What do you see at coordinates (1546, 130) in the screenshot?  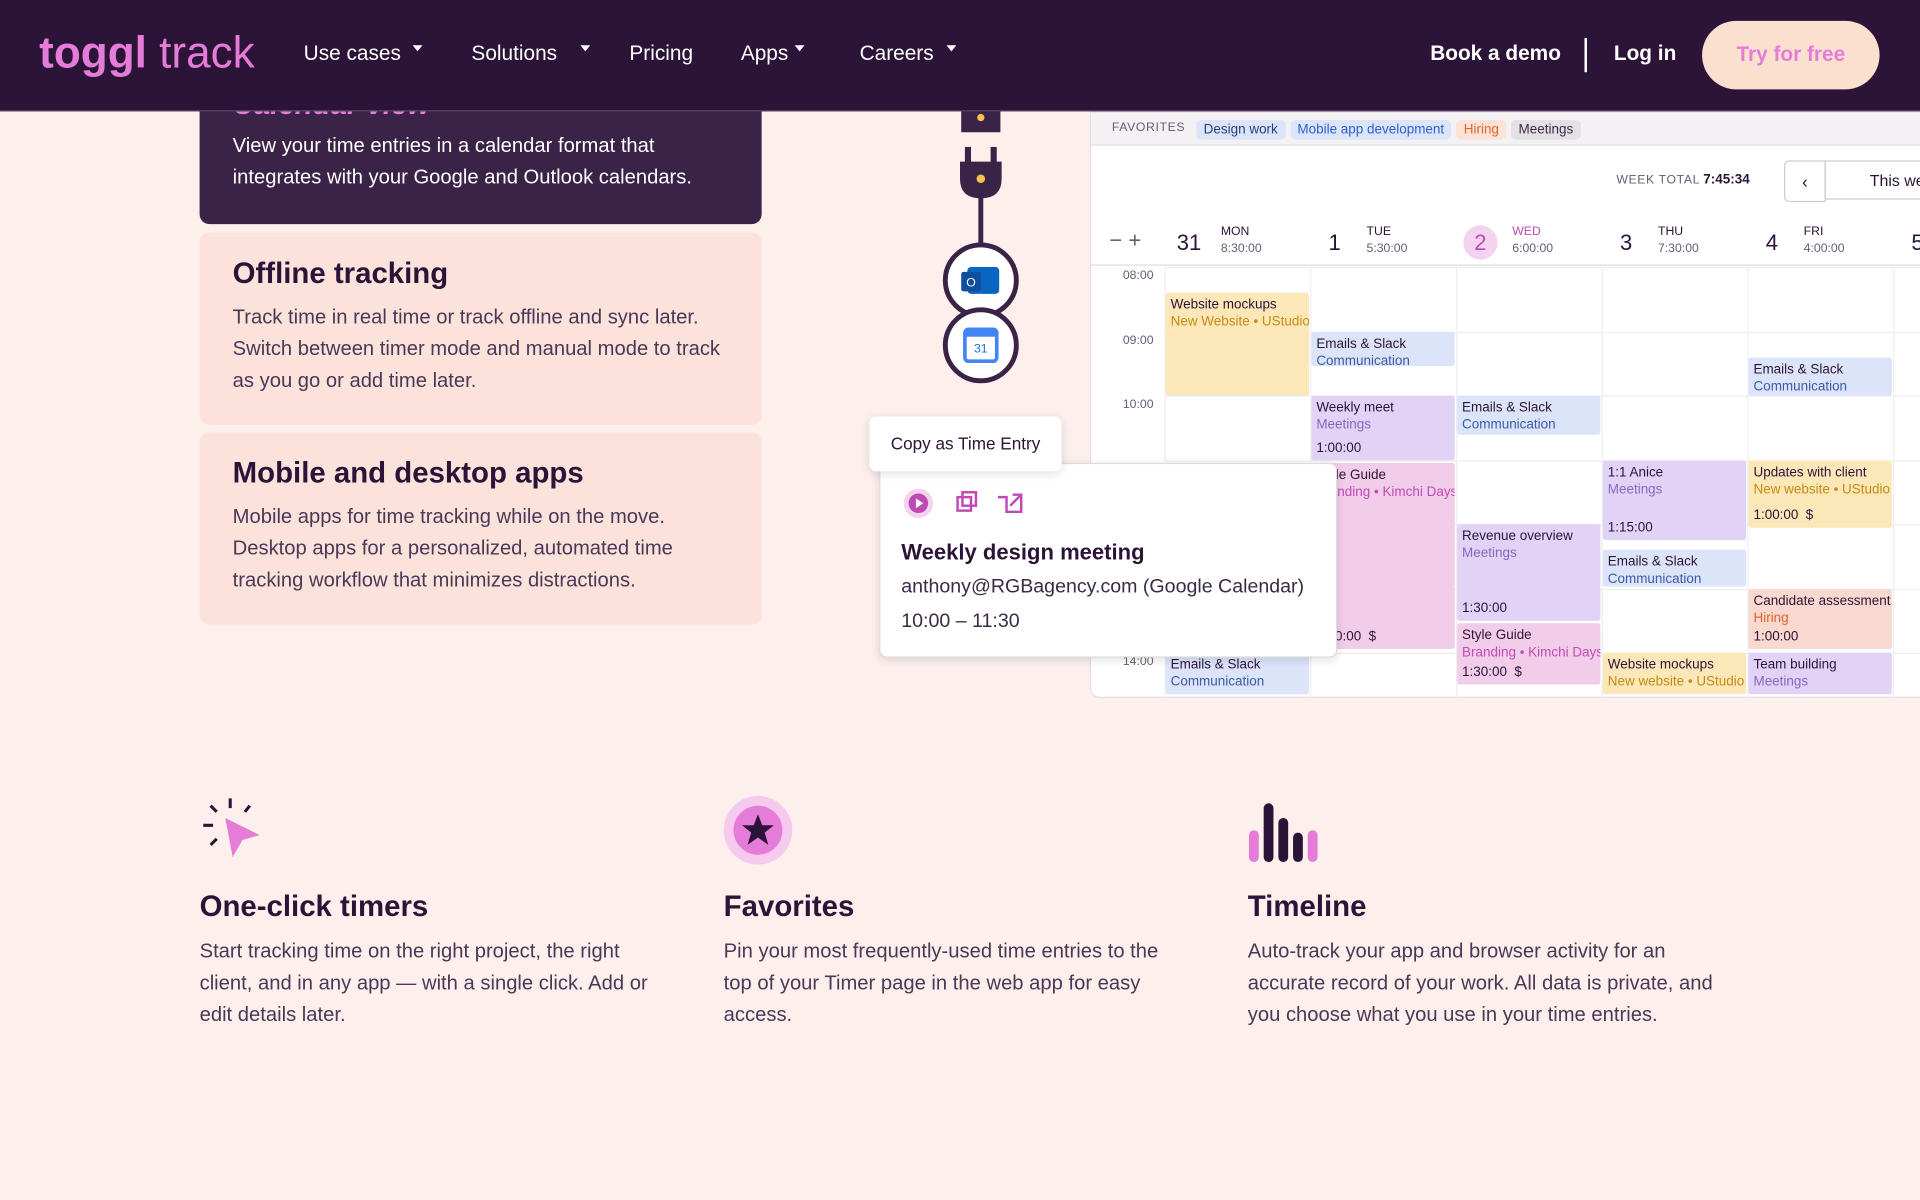 I see `favorite-chip: Meetings` at bounding box center [1546, 130].